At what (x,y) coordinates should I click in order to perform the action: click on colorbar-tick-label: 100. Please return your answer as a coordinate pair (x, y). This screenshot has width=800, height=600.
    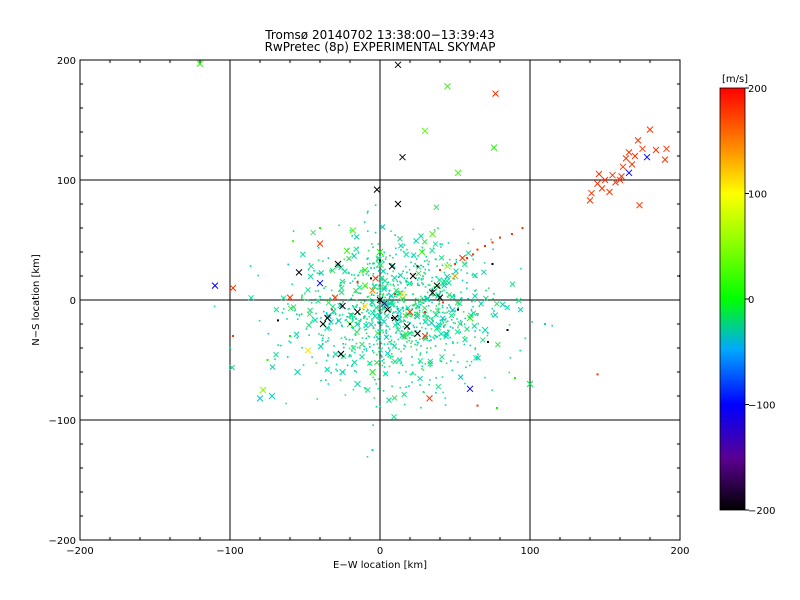
    Looking at the image, I should click on (757, 195).